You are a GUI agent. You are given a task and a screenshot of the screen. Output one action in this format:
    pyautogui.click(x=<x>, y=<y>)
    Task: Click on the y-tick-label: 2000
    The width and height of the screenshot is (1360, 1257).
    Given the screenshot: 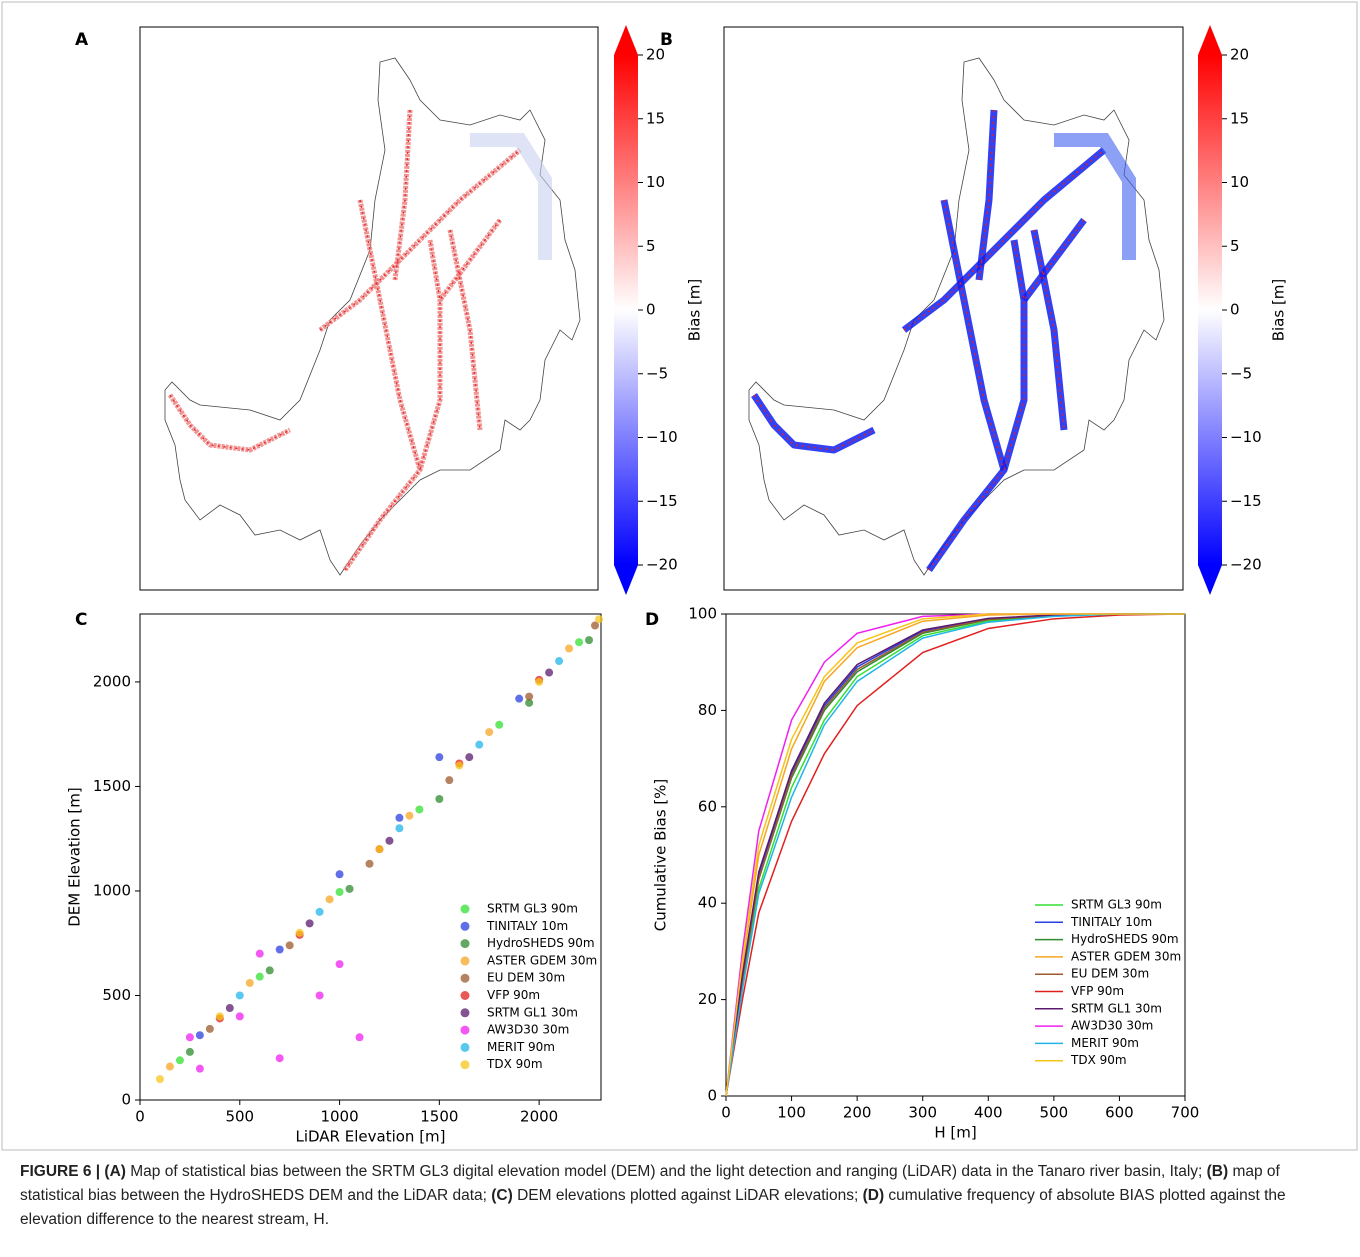 What is the action you would take?
    pyautogui.click(x=112, y=681)
    